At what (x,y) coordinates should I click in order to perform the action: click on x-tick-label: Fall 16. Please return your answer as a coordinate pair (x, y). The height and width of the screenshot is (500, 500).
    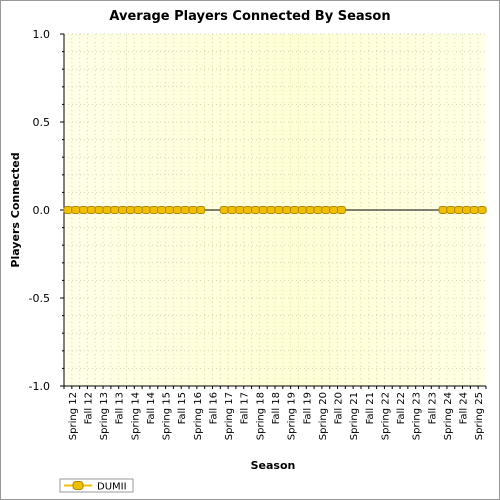
    Looking at the image, I should click on (213, 408).